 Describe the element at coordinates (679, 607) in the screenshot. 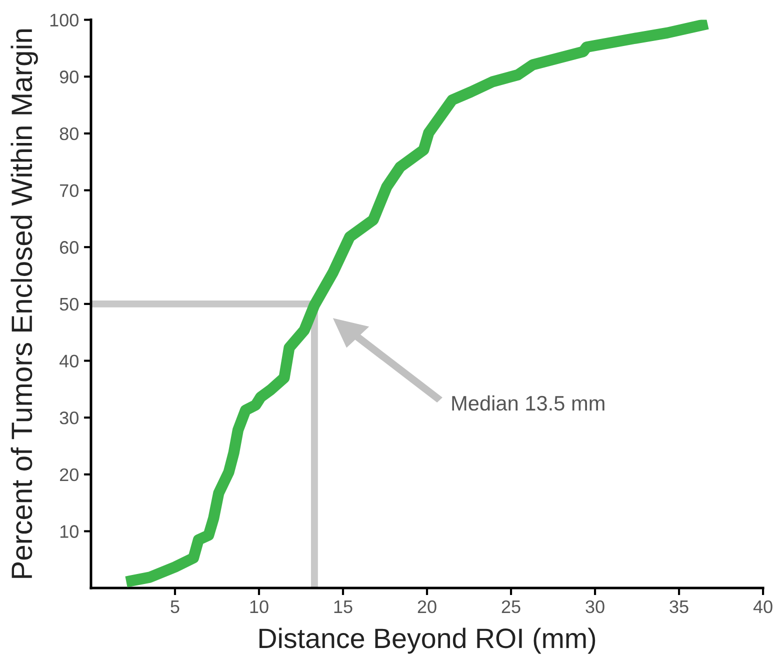

I see `x-tick-label: 35` at that location.